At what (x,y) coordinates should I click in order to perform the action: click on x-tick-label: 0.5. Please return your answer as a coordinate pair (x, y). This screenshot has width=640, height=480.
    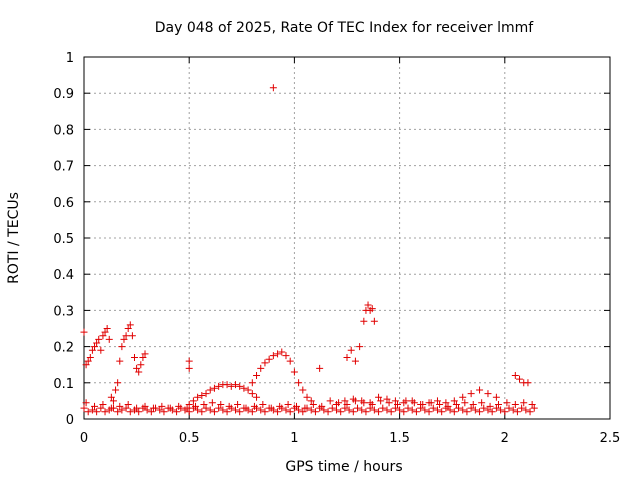
    Looking at the image, I should click on (189, 438).